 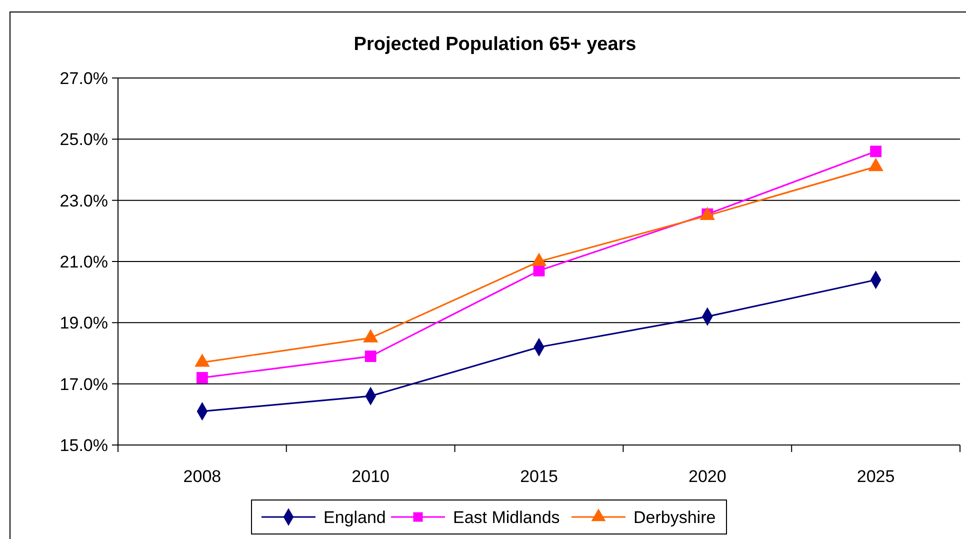 I want to click on x-tick-label: 2010, so click(x=371, y=476).